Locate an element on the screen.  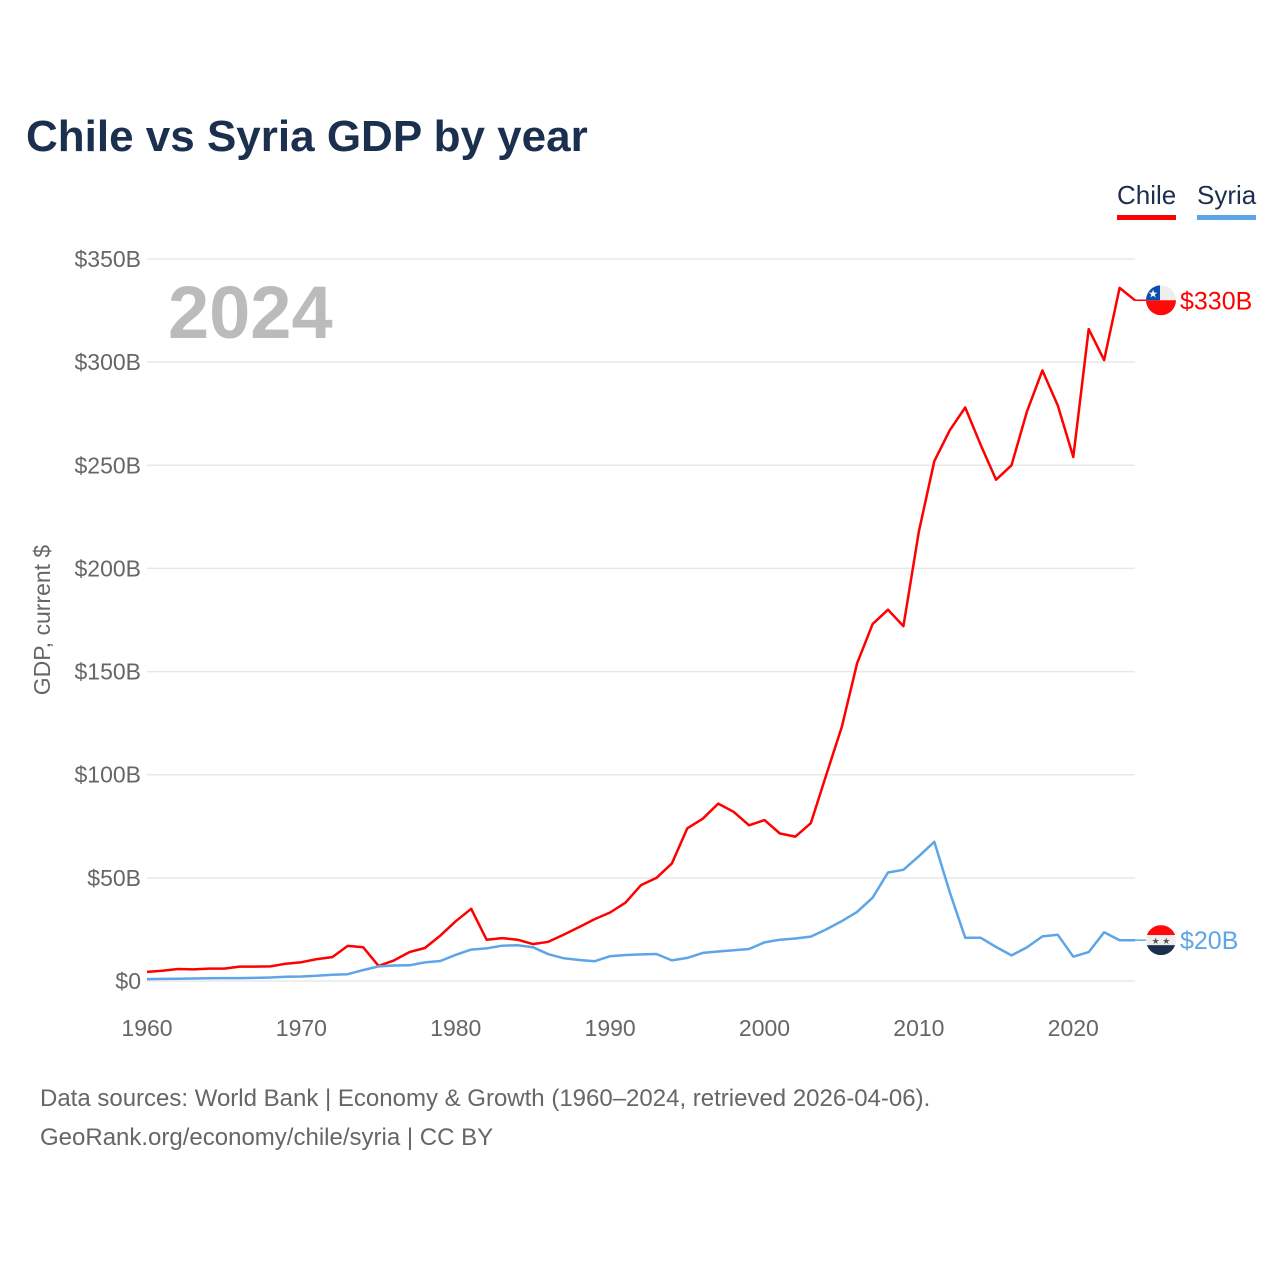
x-tick-label: 1980 is located at coordinates (455, 1028).